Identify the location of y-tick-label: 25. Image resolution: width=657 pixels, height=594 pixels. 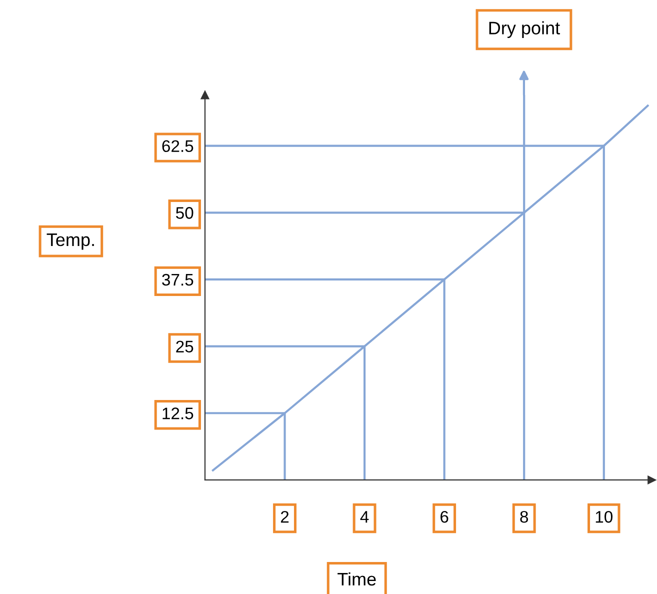
(185, 346).